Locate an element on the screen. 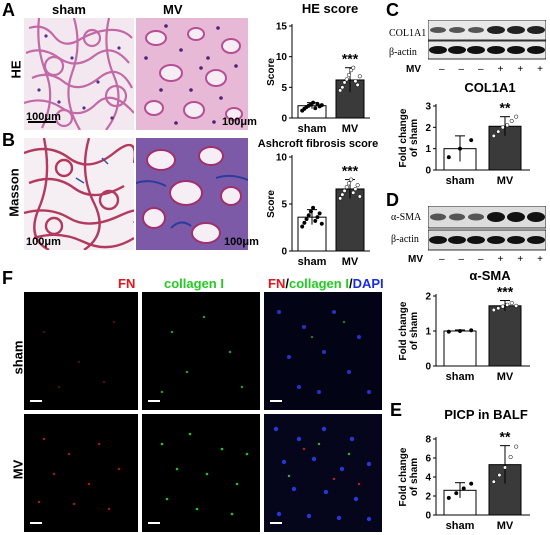  wb-d-label-asma: α-SMA is located at coordinates (406, 217).